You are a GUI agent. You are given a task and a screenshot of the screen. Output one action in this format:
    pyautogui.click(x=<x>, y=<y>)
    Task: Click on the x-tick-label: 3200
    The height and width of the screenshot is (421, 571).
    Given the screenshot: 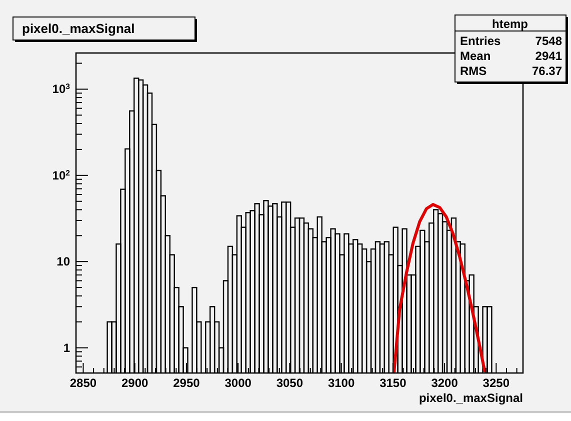 What is the action you would take?
    pyautogui.click(x=444, y=383)
    